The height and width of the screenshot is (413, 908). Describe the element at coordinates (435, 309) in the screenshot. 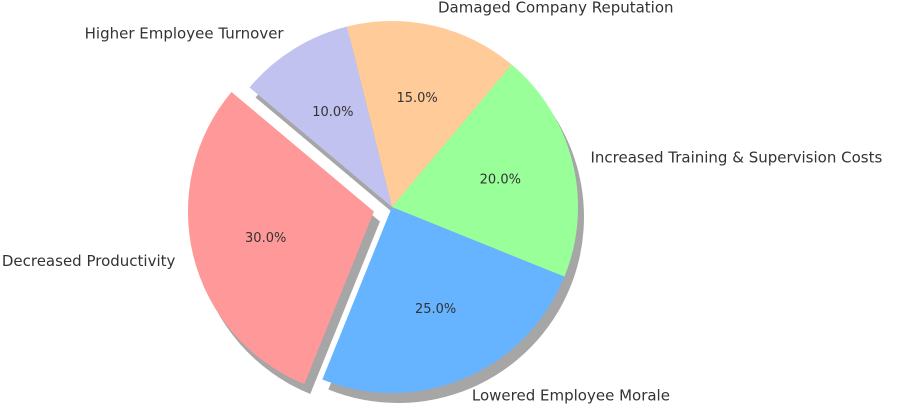

I see `pct-label-lowered-employee-morale: 25.0%` at that location.